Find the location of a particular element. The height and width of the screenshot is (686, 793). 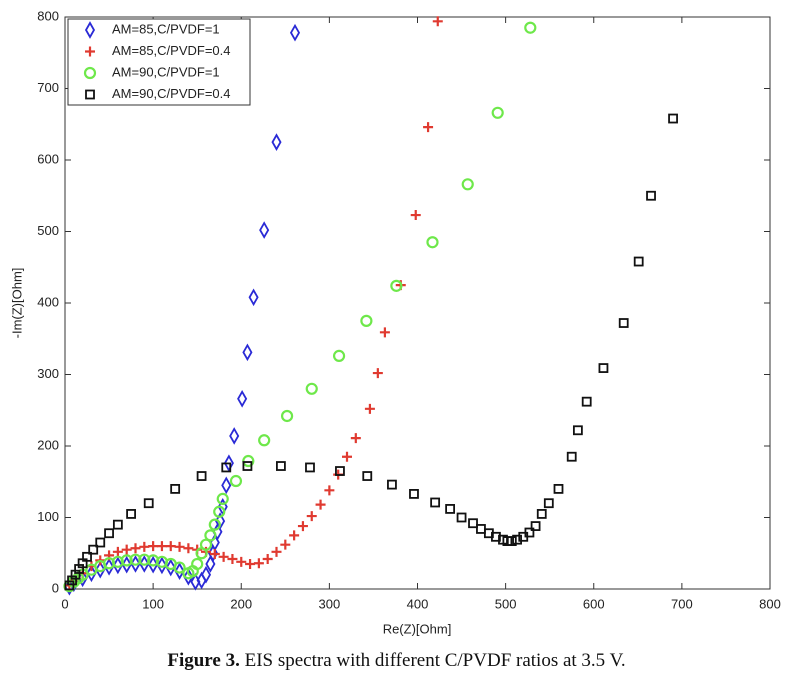

x-tick-label: 300 is located at coordinates (330, 603).